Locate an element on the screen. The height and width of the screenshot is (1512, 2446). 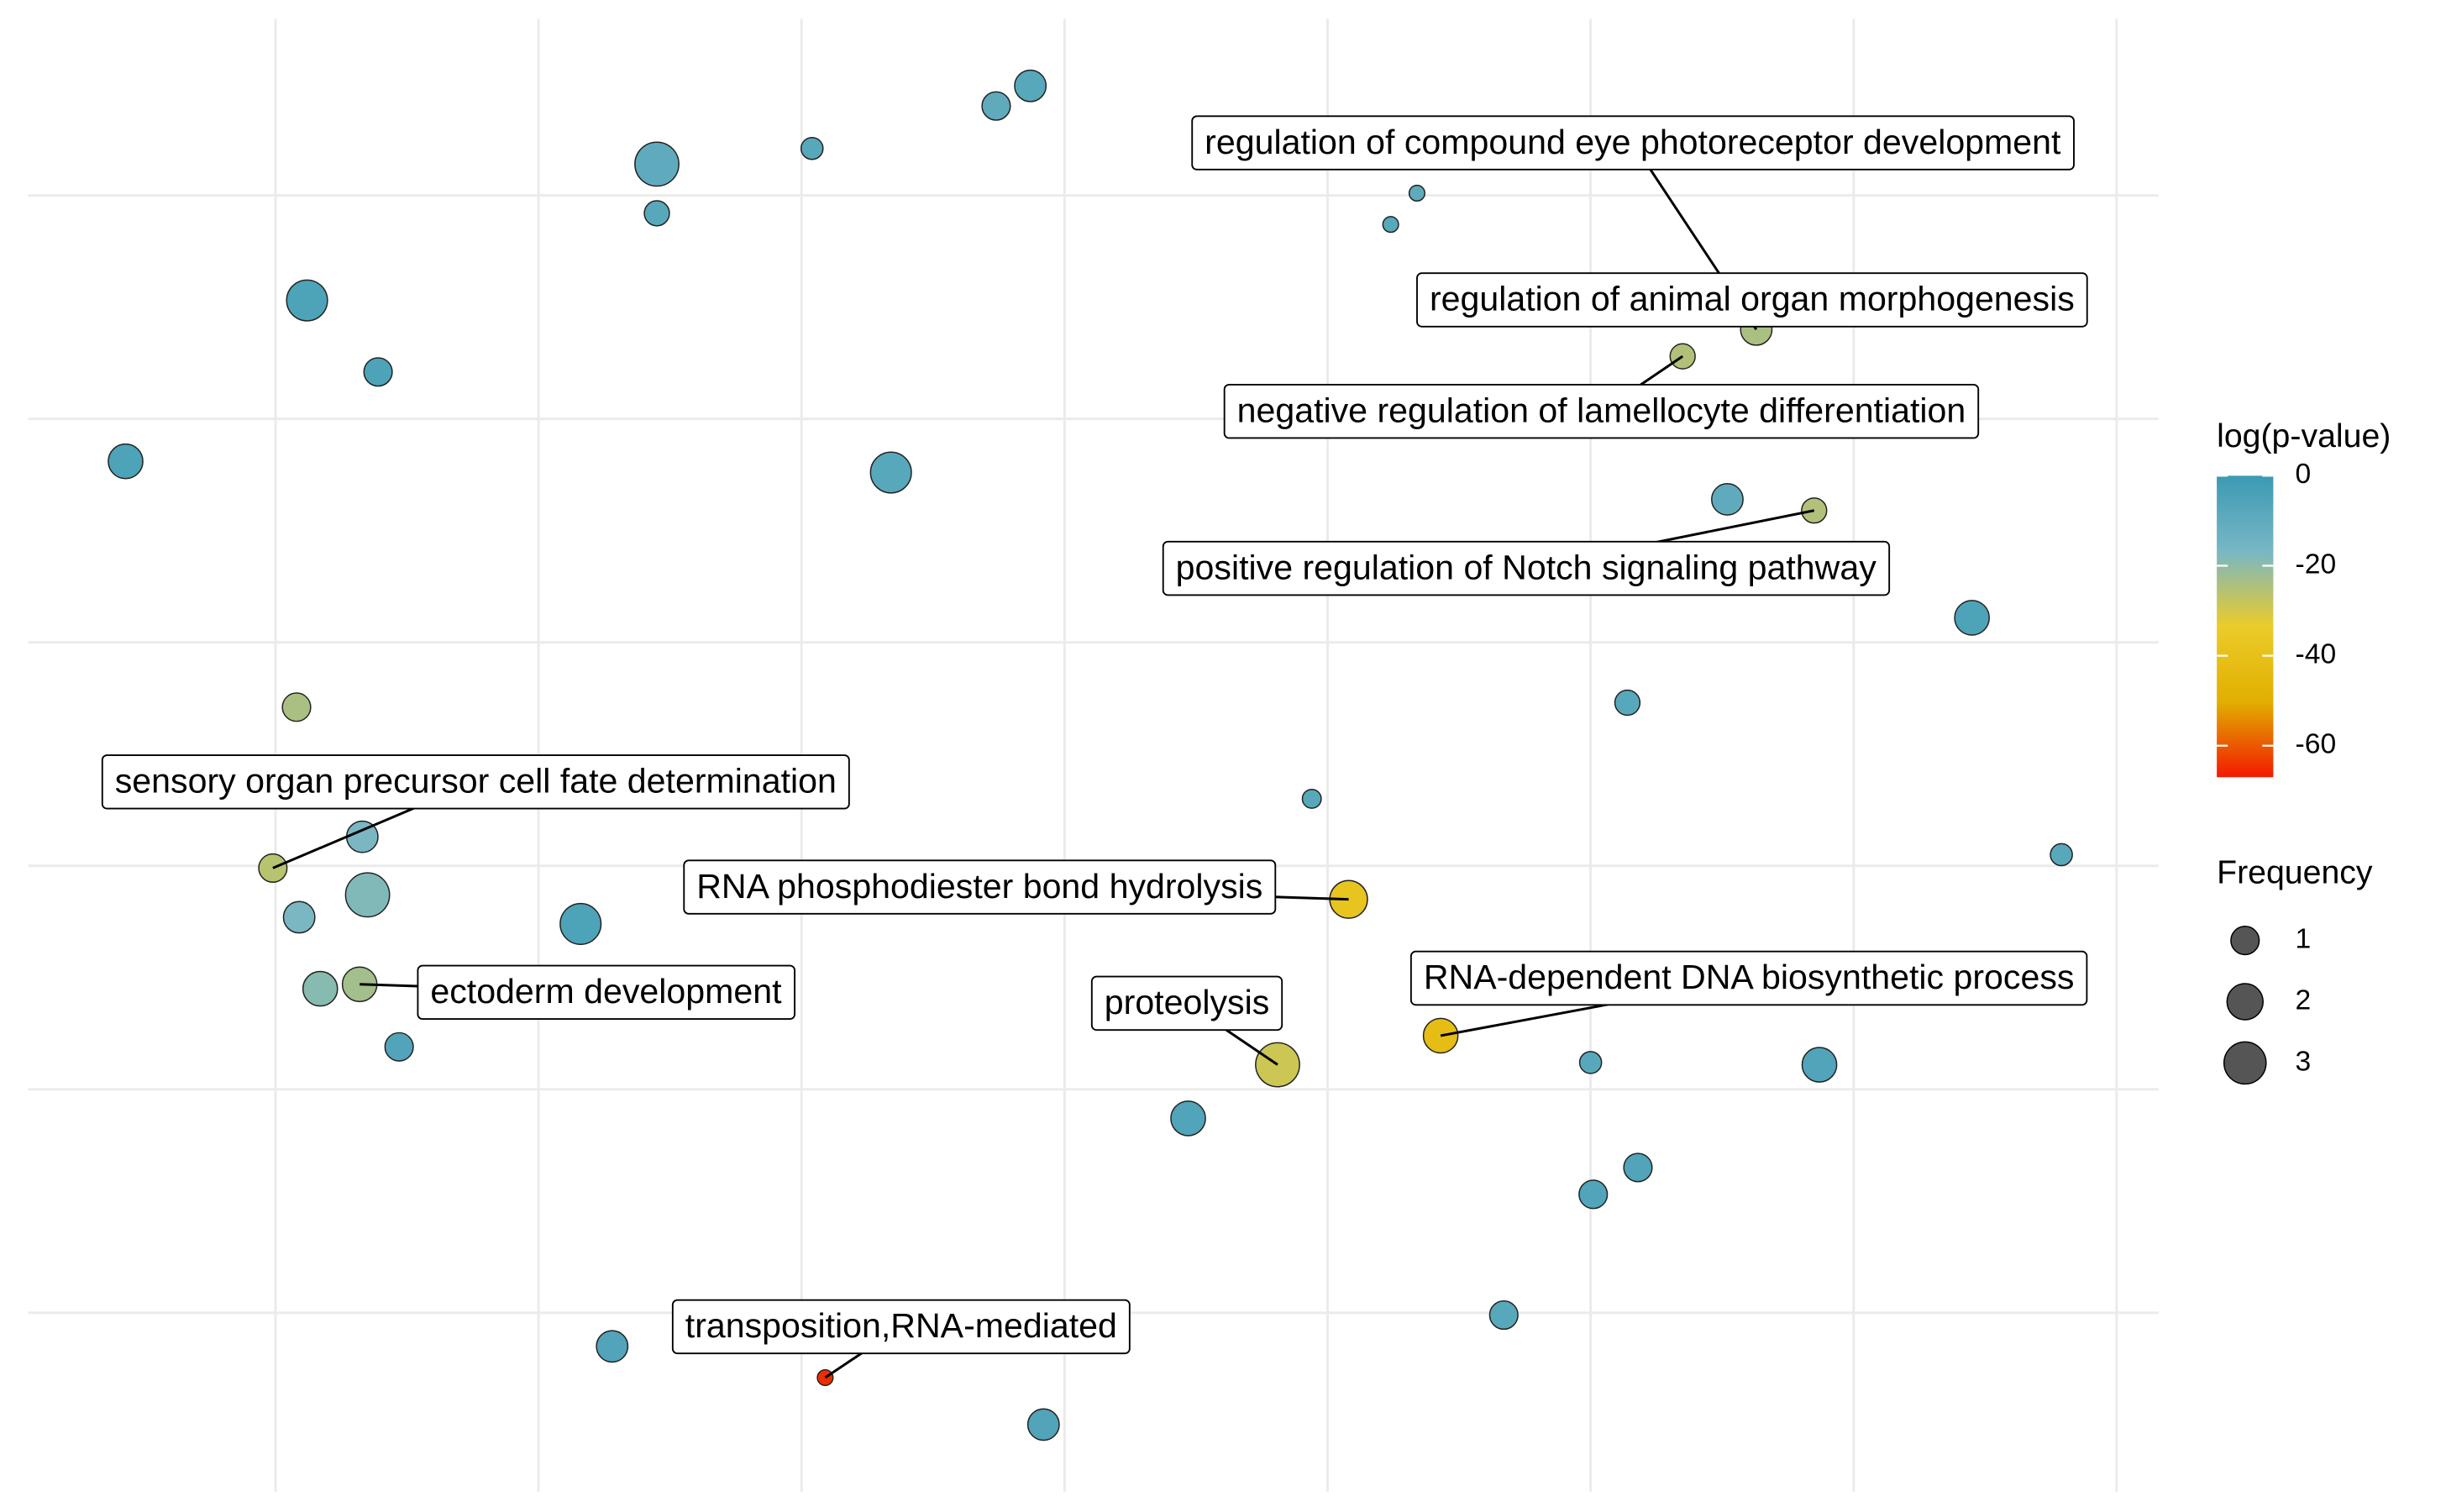
label-text: regulation of animal organ morphogenesis is located at coordinates (1752, 299).